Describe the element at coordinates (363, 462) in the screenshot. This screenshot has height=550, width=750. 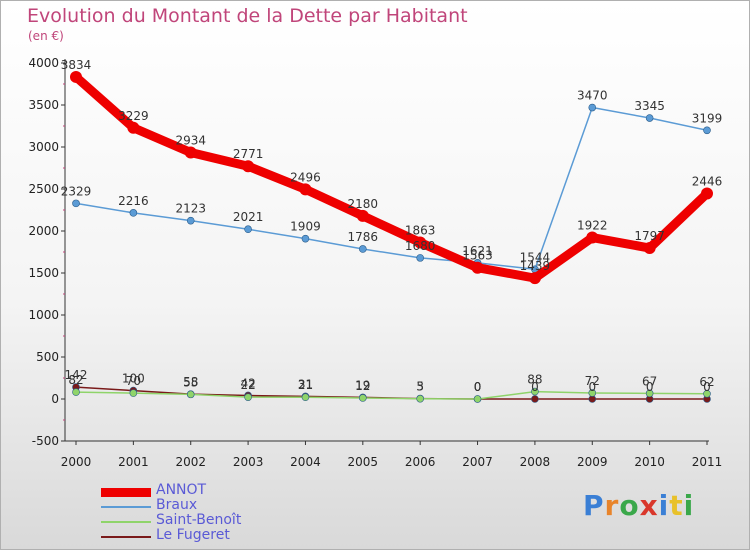
I see `x-tick-label: 2005` at that location.